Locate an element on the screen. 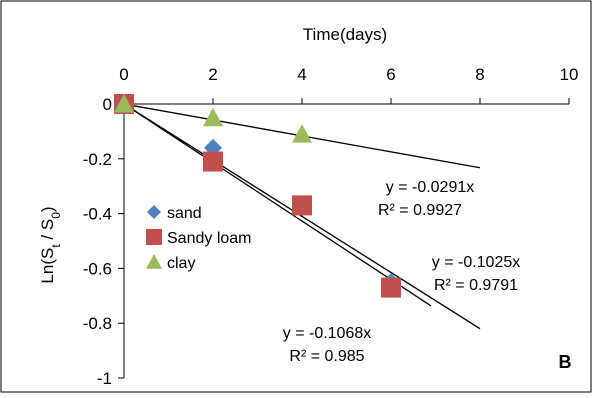 The width and height of the screenshot is (592, 398). legend-item-clay: clay is located at coordinates (170, 263).